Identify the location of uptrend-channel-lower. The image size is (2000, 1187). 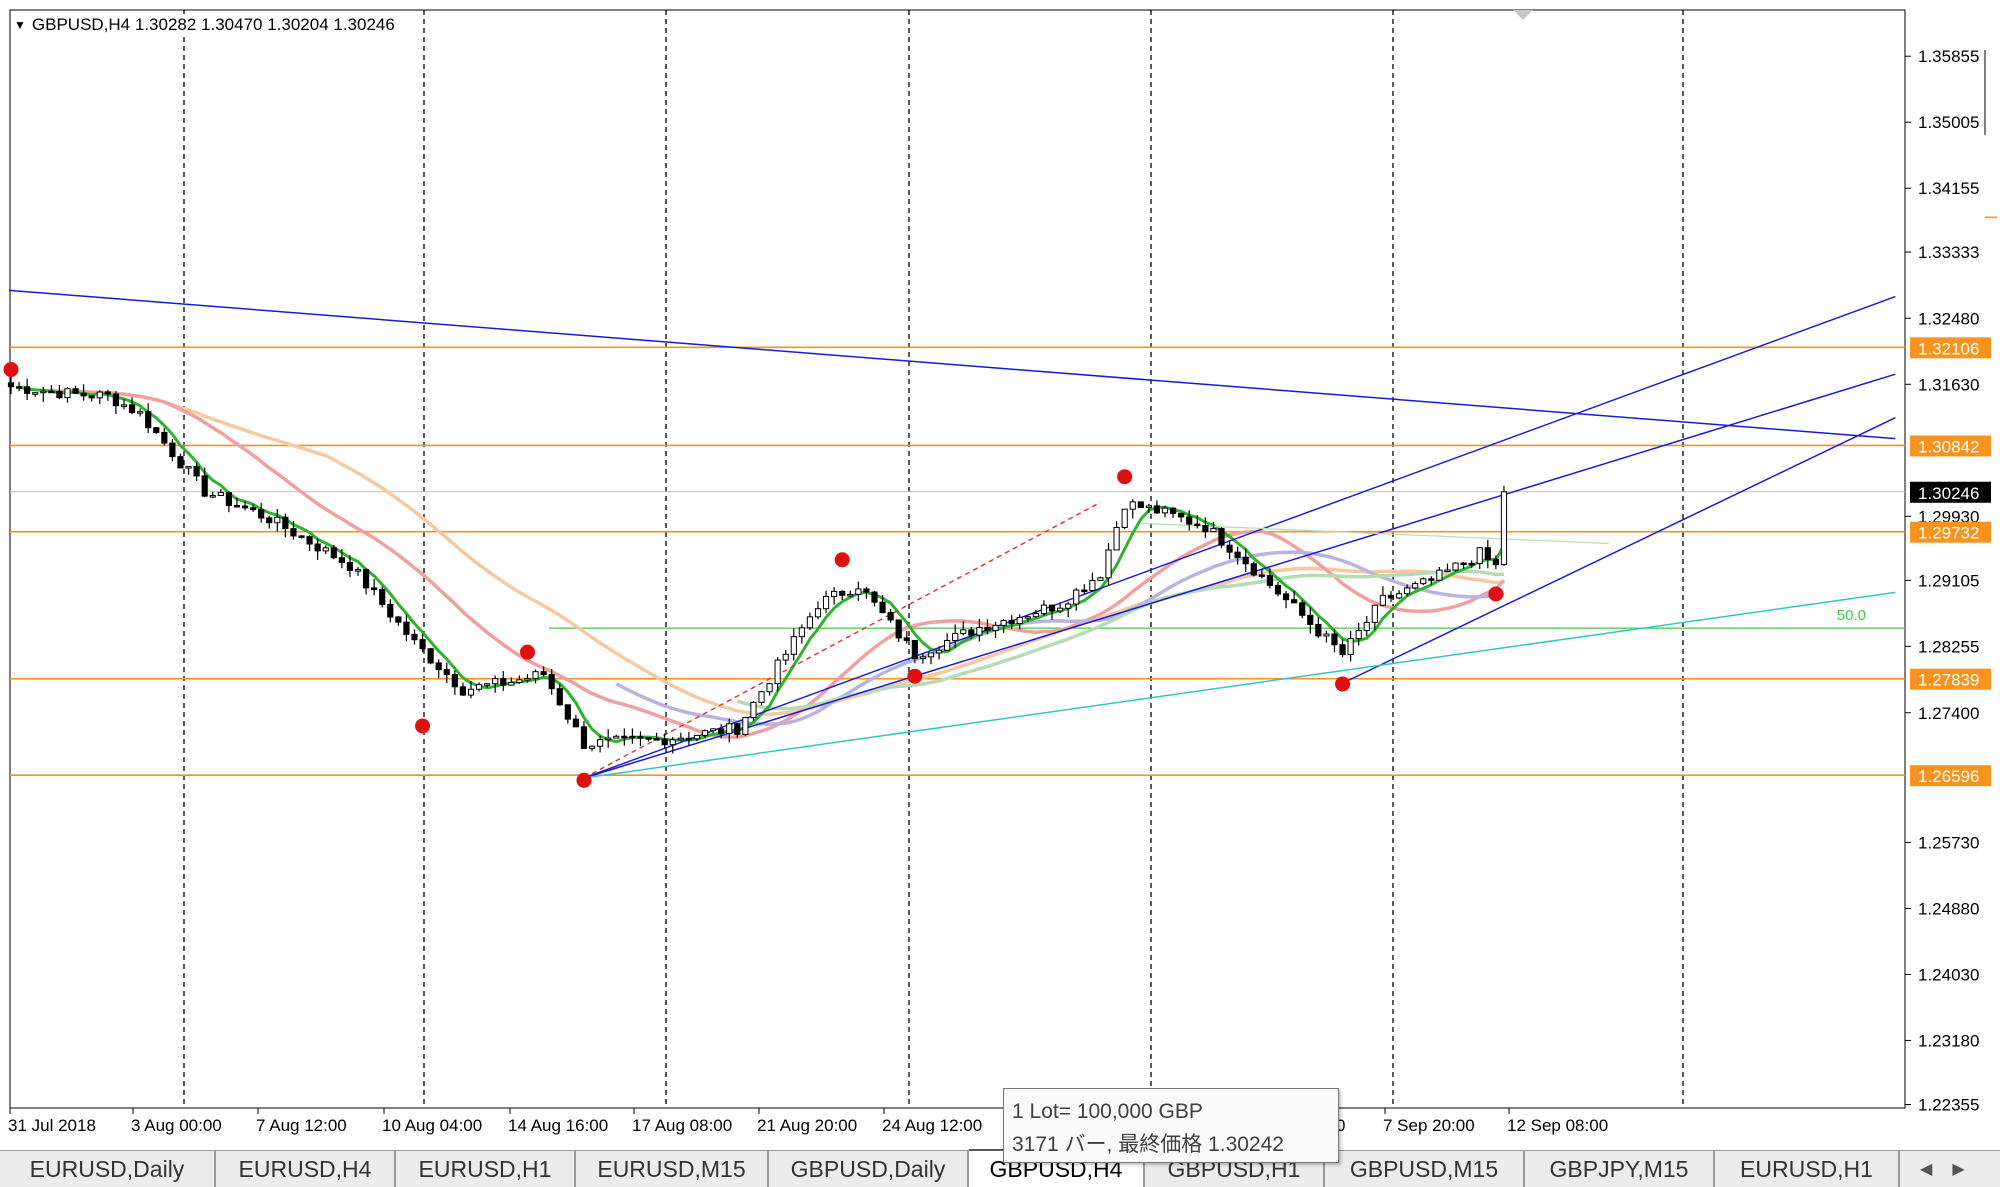
(1619, 550).